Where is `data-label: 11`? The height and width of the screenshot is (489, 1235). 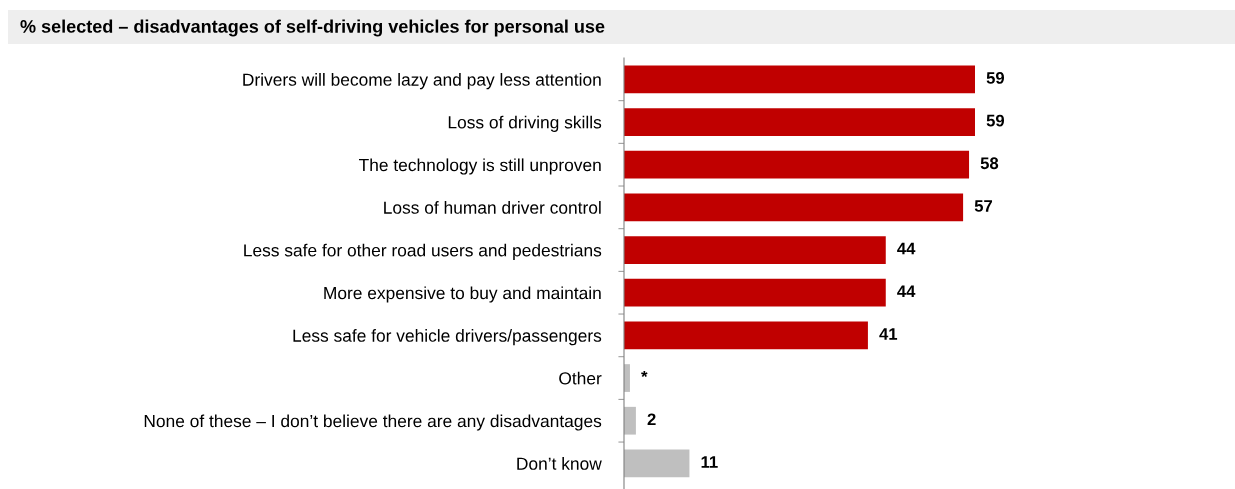 data-label: 11 is located at coordinates (709, 462).